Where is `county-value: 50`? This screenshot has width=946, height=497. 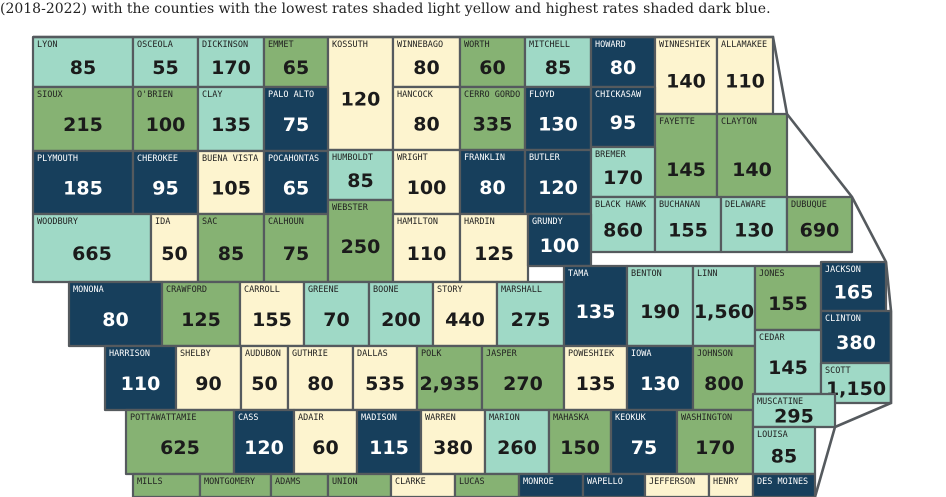 county-value: 50 is located at coordinates (174, 254).